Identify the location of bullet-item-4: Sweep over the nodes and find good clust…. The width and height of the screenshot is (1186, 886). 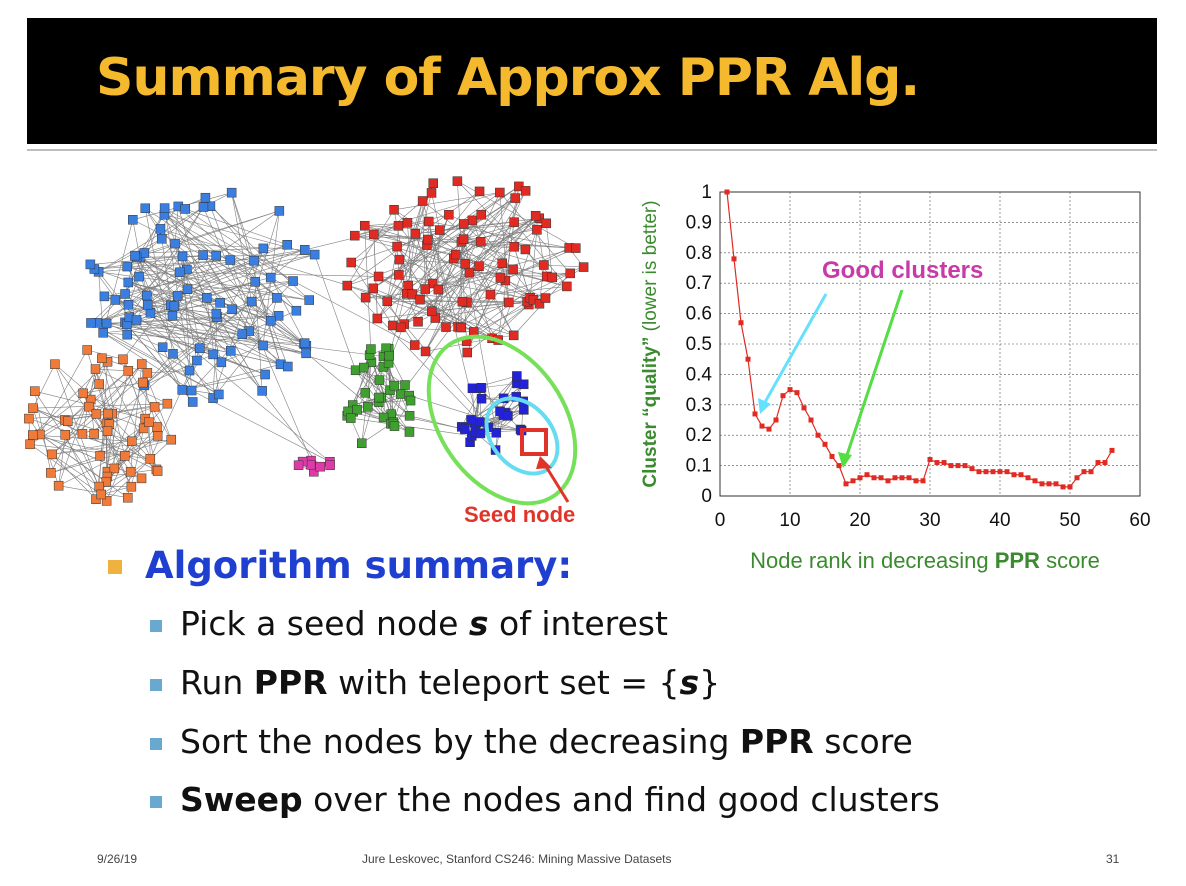
(560, 799).